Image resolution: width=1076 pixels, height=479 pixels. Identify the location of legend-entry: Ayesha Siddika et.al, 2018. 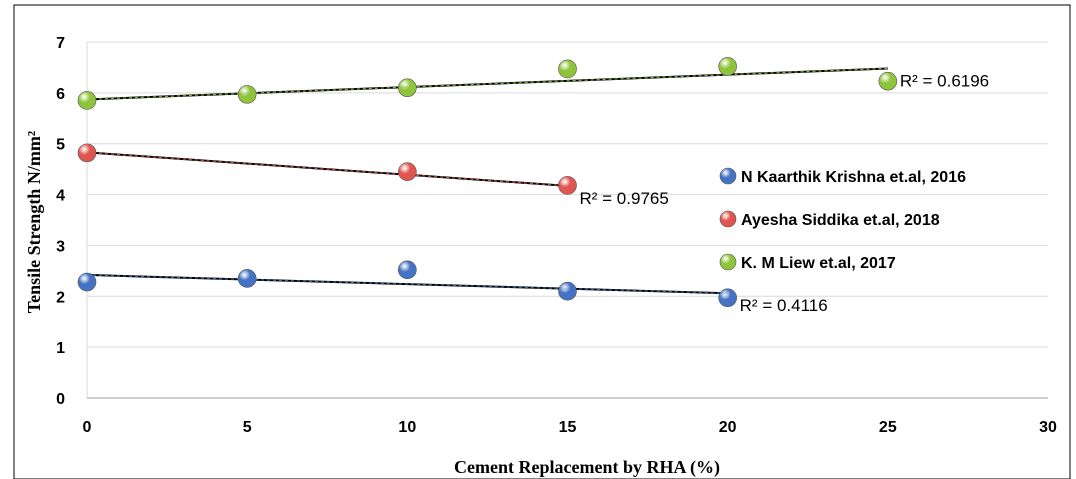
(840, 220).